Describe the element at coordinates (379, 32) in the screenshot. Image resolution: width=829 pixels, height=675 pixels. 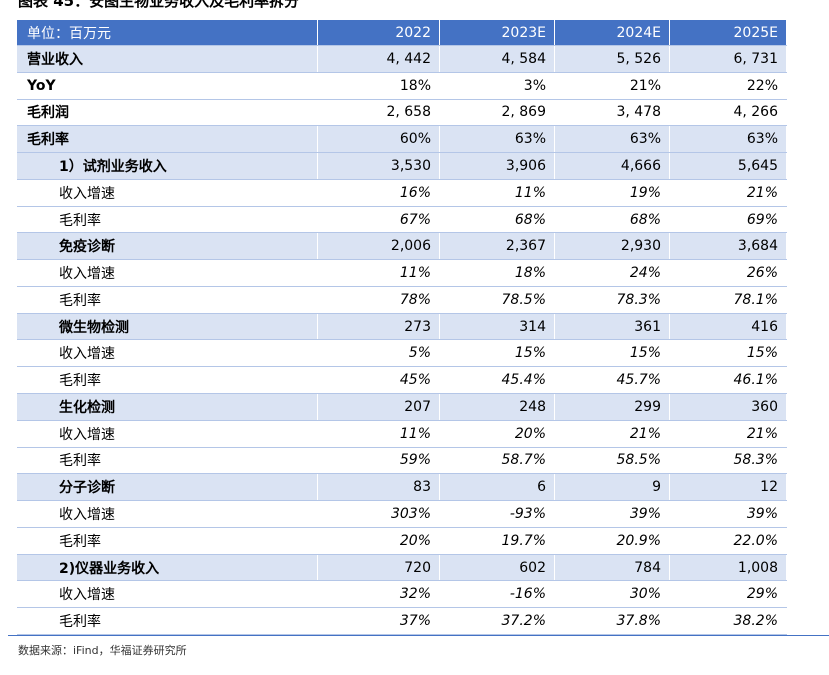
I see `value-cell: 2022` at that location.